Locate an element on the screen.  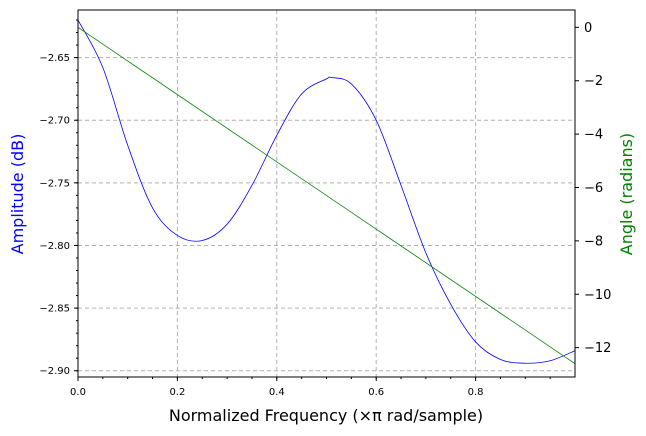
x-tick-label: 0.6 is located at coordinates (376, 392).